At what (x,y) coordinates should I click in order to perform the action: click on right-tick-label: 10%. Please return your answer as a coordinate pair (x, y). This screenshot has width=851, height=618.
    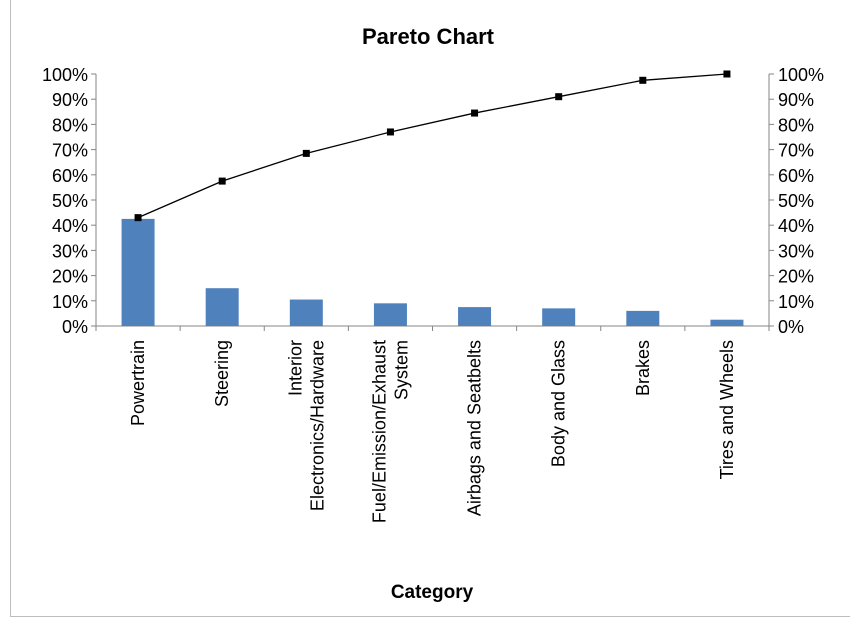
    Looking at the image, I should click on (796, 302).